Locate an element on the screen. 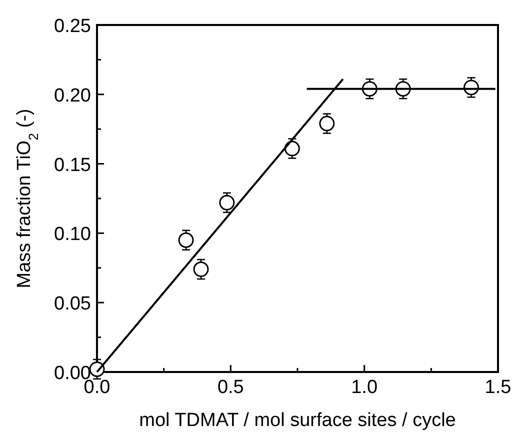 The image size is (518, 436). x-tick-label: 1.0 is located at coordinates (364, 387).